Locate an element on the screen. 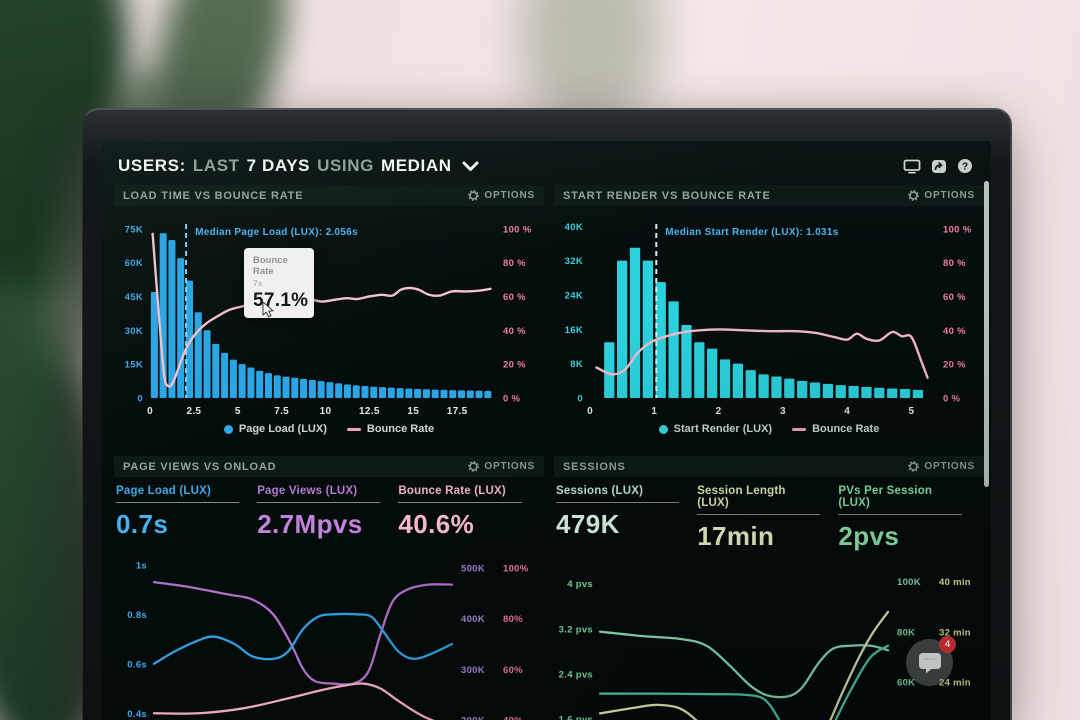 The width and height of the screenshot is (1080, 720). svg-text: 60 % is located at coordinates (954, 297).